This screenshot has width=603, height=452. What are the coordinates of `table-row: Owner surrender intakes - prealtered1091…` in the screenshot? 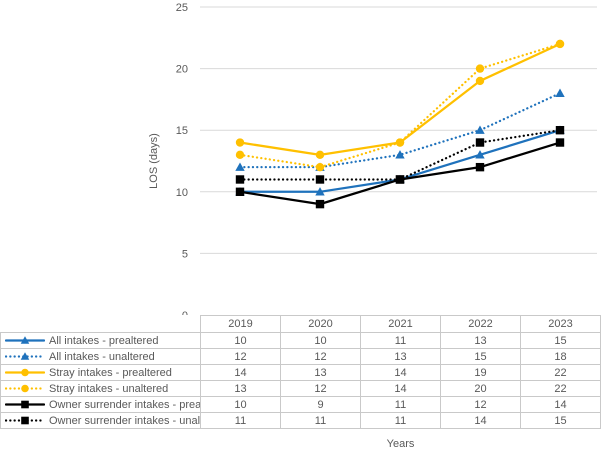 It's located at (300, 404).